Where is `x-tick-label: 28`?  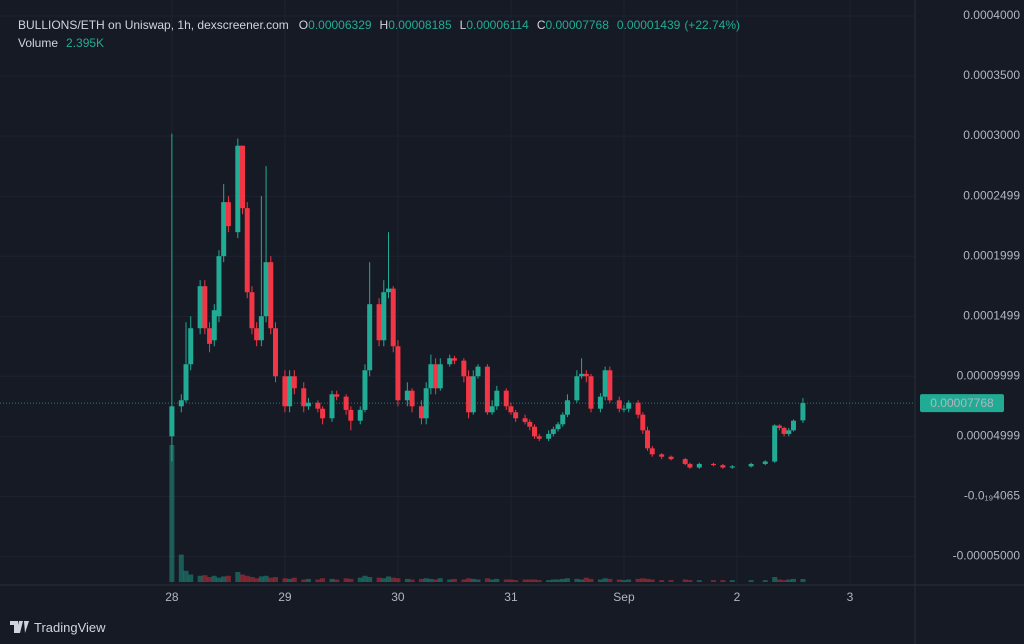 x-tick-label: 28 is located at coordinates (172, 597).